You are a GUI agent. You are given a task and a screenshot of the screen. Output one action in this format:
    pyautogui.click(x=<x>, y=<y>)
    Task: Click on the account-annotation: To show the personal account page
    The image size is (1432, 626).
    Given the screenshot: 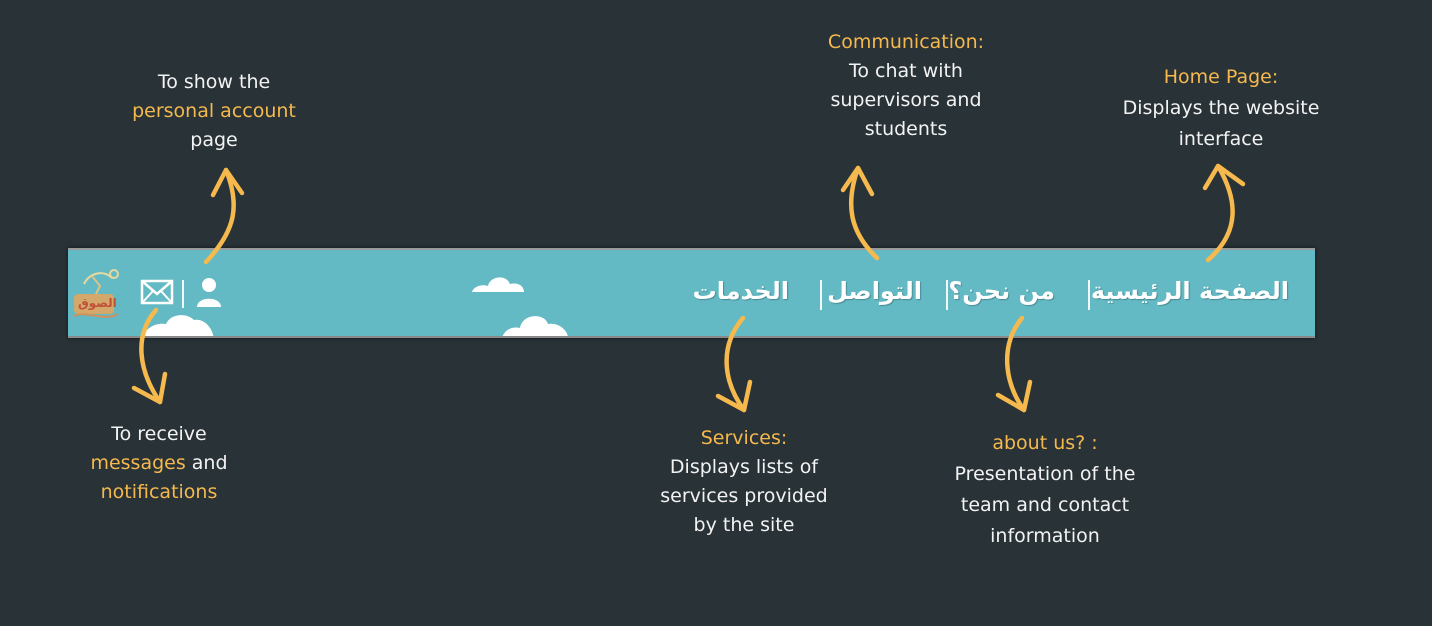 What is the action you would take?
    pyautogui.click(x=214, y=111)
    